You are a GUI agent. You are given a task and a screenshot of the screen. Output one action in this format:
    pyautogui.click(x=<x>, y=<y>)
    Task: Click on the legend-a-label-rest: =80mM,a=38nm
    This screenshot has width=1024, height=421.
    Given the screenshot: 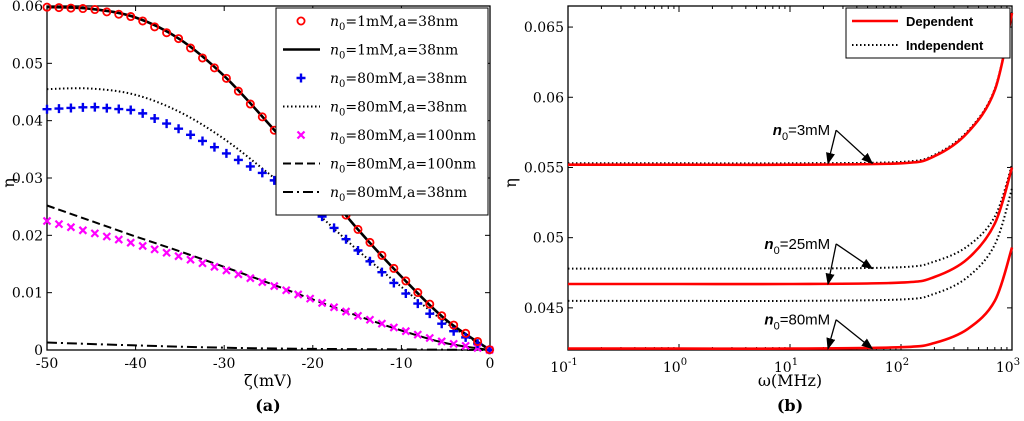 What is the action you would take?
    pyautogui.click(x=406, y=193)
    